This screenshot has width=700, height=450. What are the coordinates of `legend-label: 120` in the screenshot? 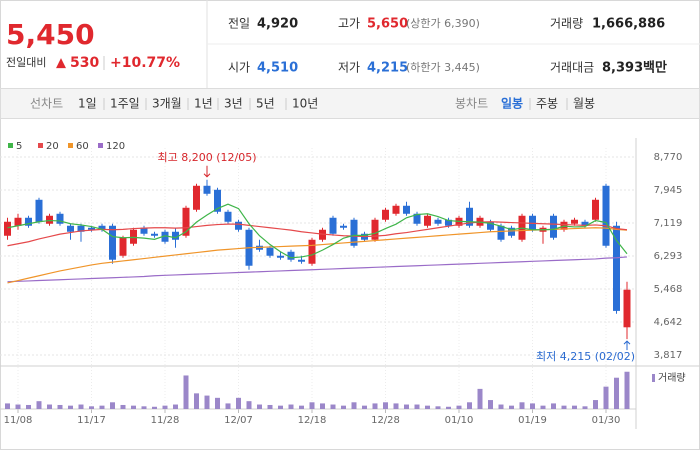 It's located at (115, 146).